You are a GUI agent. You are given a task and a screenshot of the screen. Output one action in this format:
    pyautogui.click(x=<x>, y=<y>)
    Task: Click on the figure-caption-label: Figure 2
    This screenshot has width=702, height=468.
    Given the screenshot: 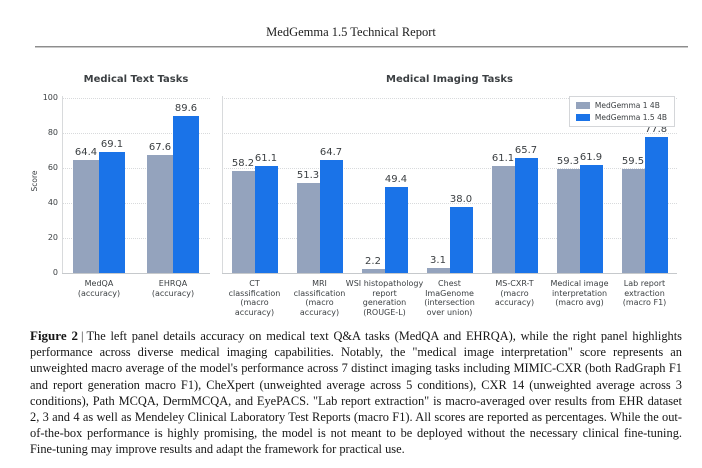 What is the action you would take?
    pyautogui.click(x=54, y=335)
    